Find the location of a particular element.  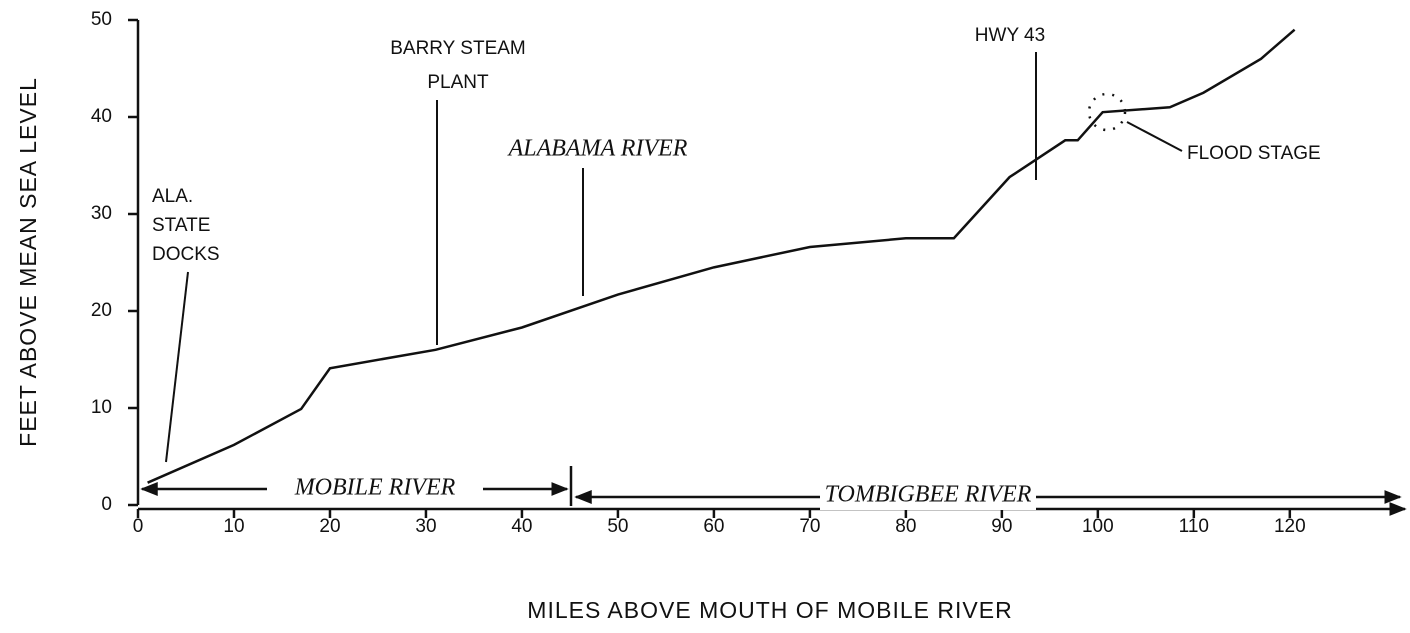

annotation: ALA. is located at coordinates (172, 196).